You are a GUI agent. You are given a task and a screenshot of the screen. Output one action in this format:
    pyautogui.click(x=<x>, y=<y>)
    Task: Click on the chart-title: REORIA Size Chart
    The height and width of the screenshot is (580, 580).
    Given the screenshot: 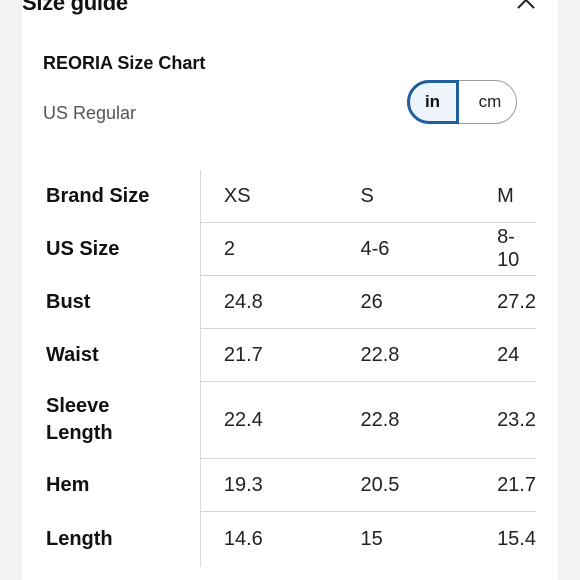 What is the action you would take?
    pyautogui.click(x=124, y=63)
    